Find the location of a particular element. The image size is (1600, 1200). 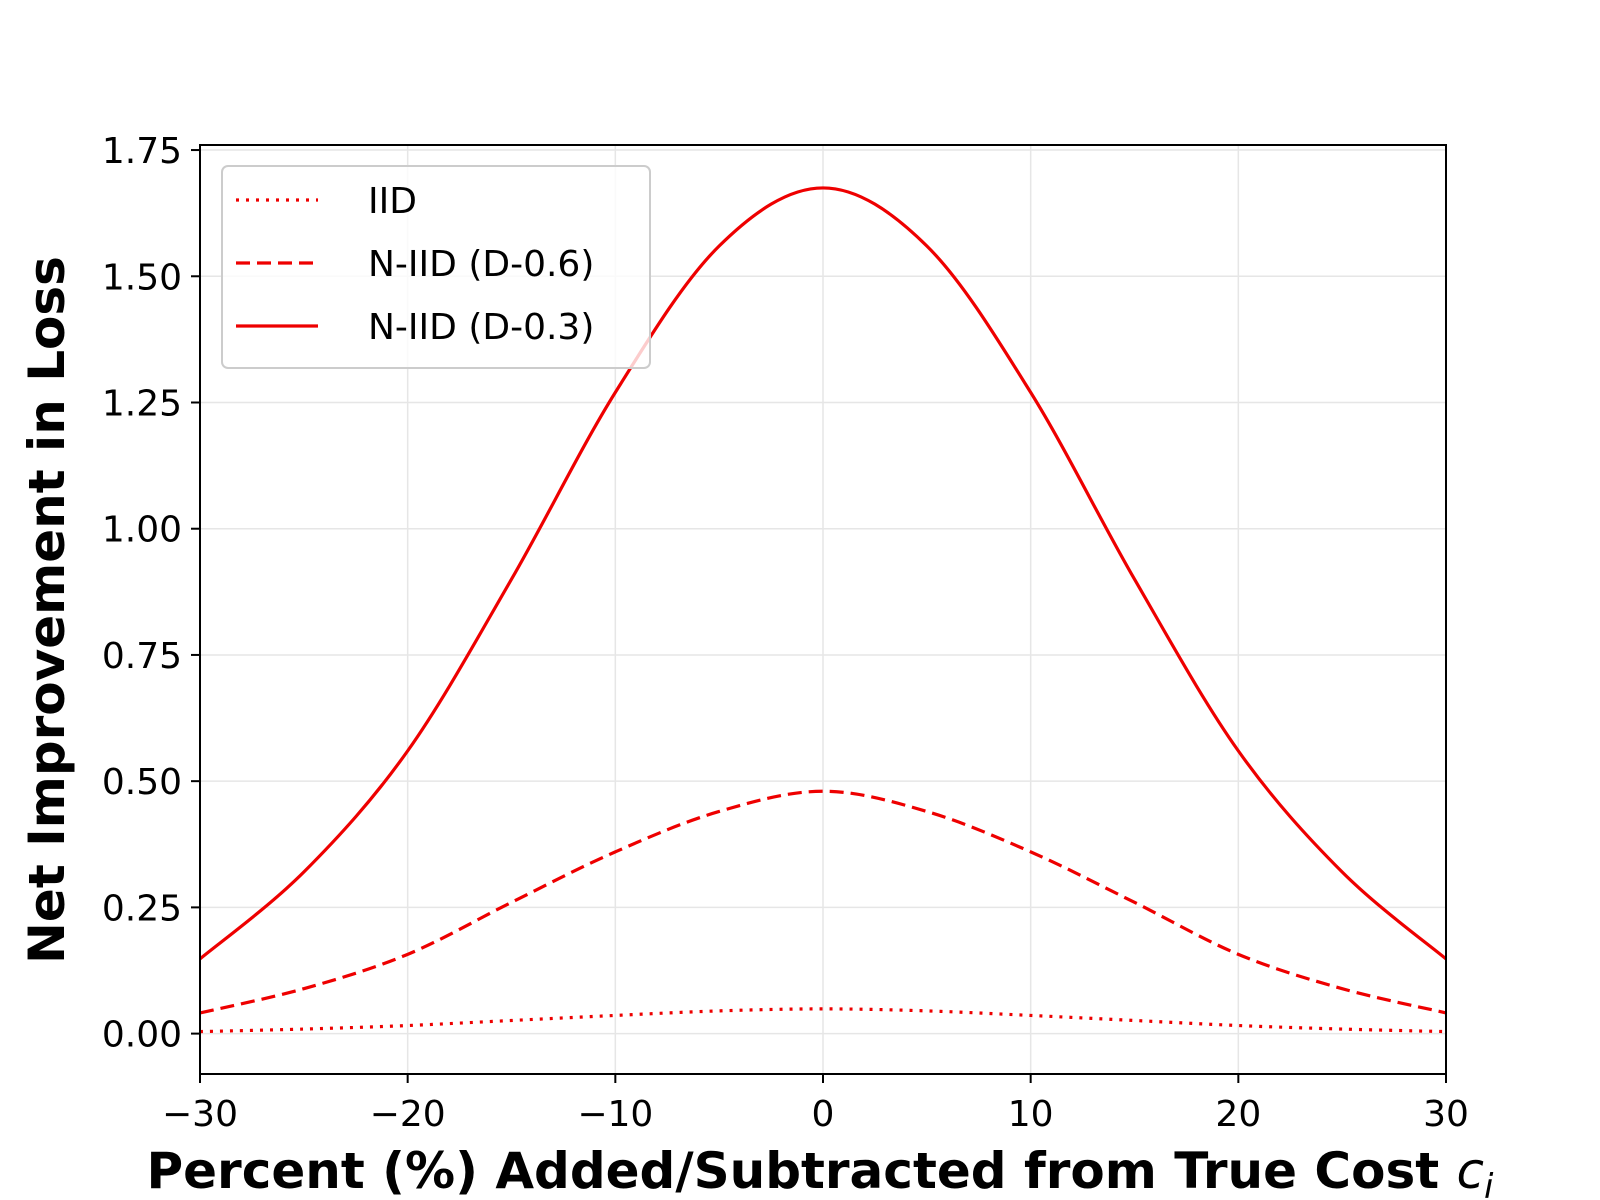

y-tick-label: 0.75 is located at coordinates (142, 656).